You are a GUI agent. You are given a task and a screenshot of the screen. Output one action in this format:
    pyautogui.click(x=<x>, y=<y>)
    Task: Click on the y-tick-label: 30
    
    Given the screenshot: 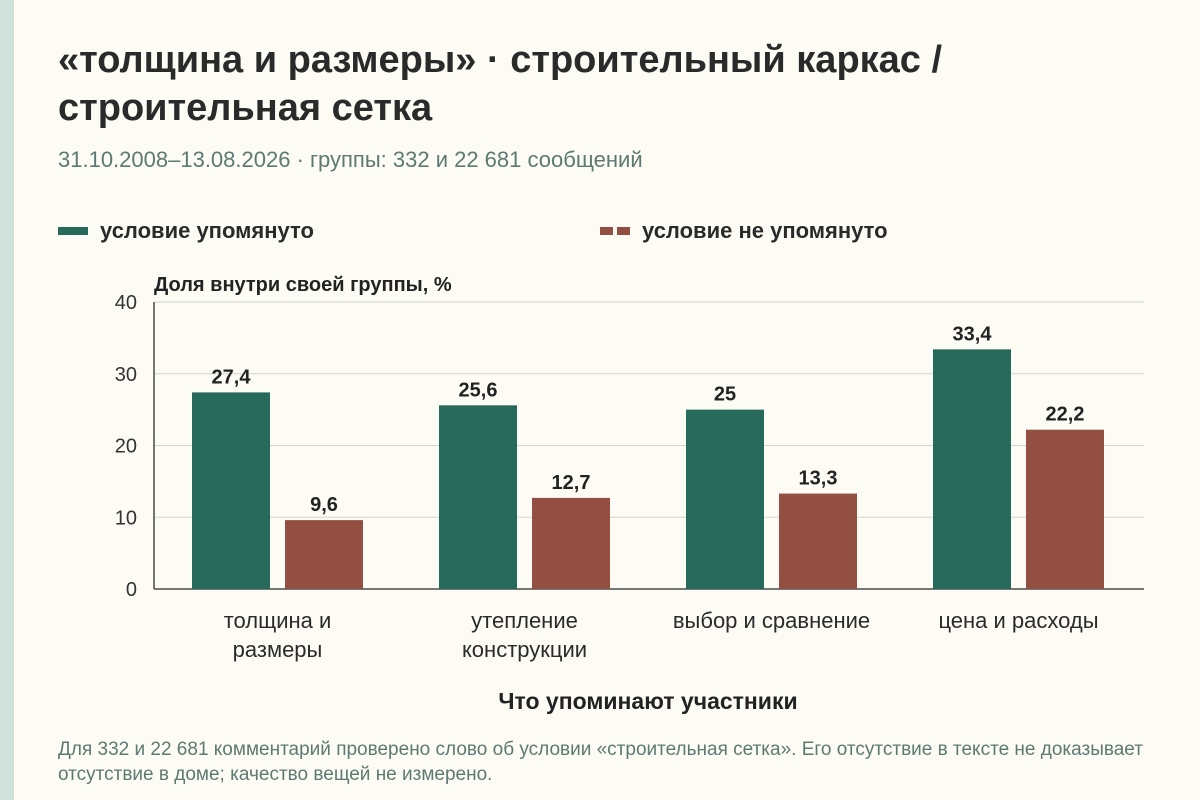 What is the action you would take?
    pyautogui.click(x=126, y=375)
    